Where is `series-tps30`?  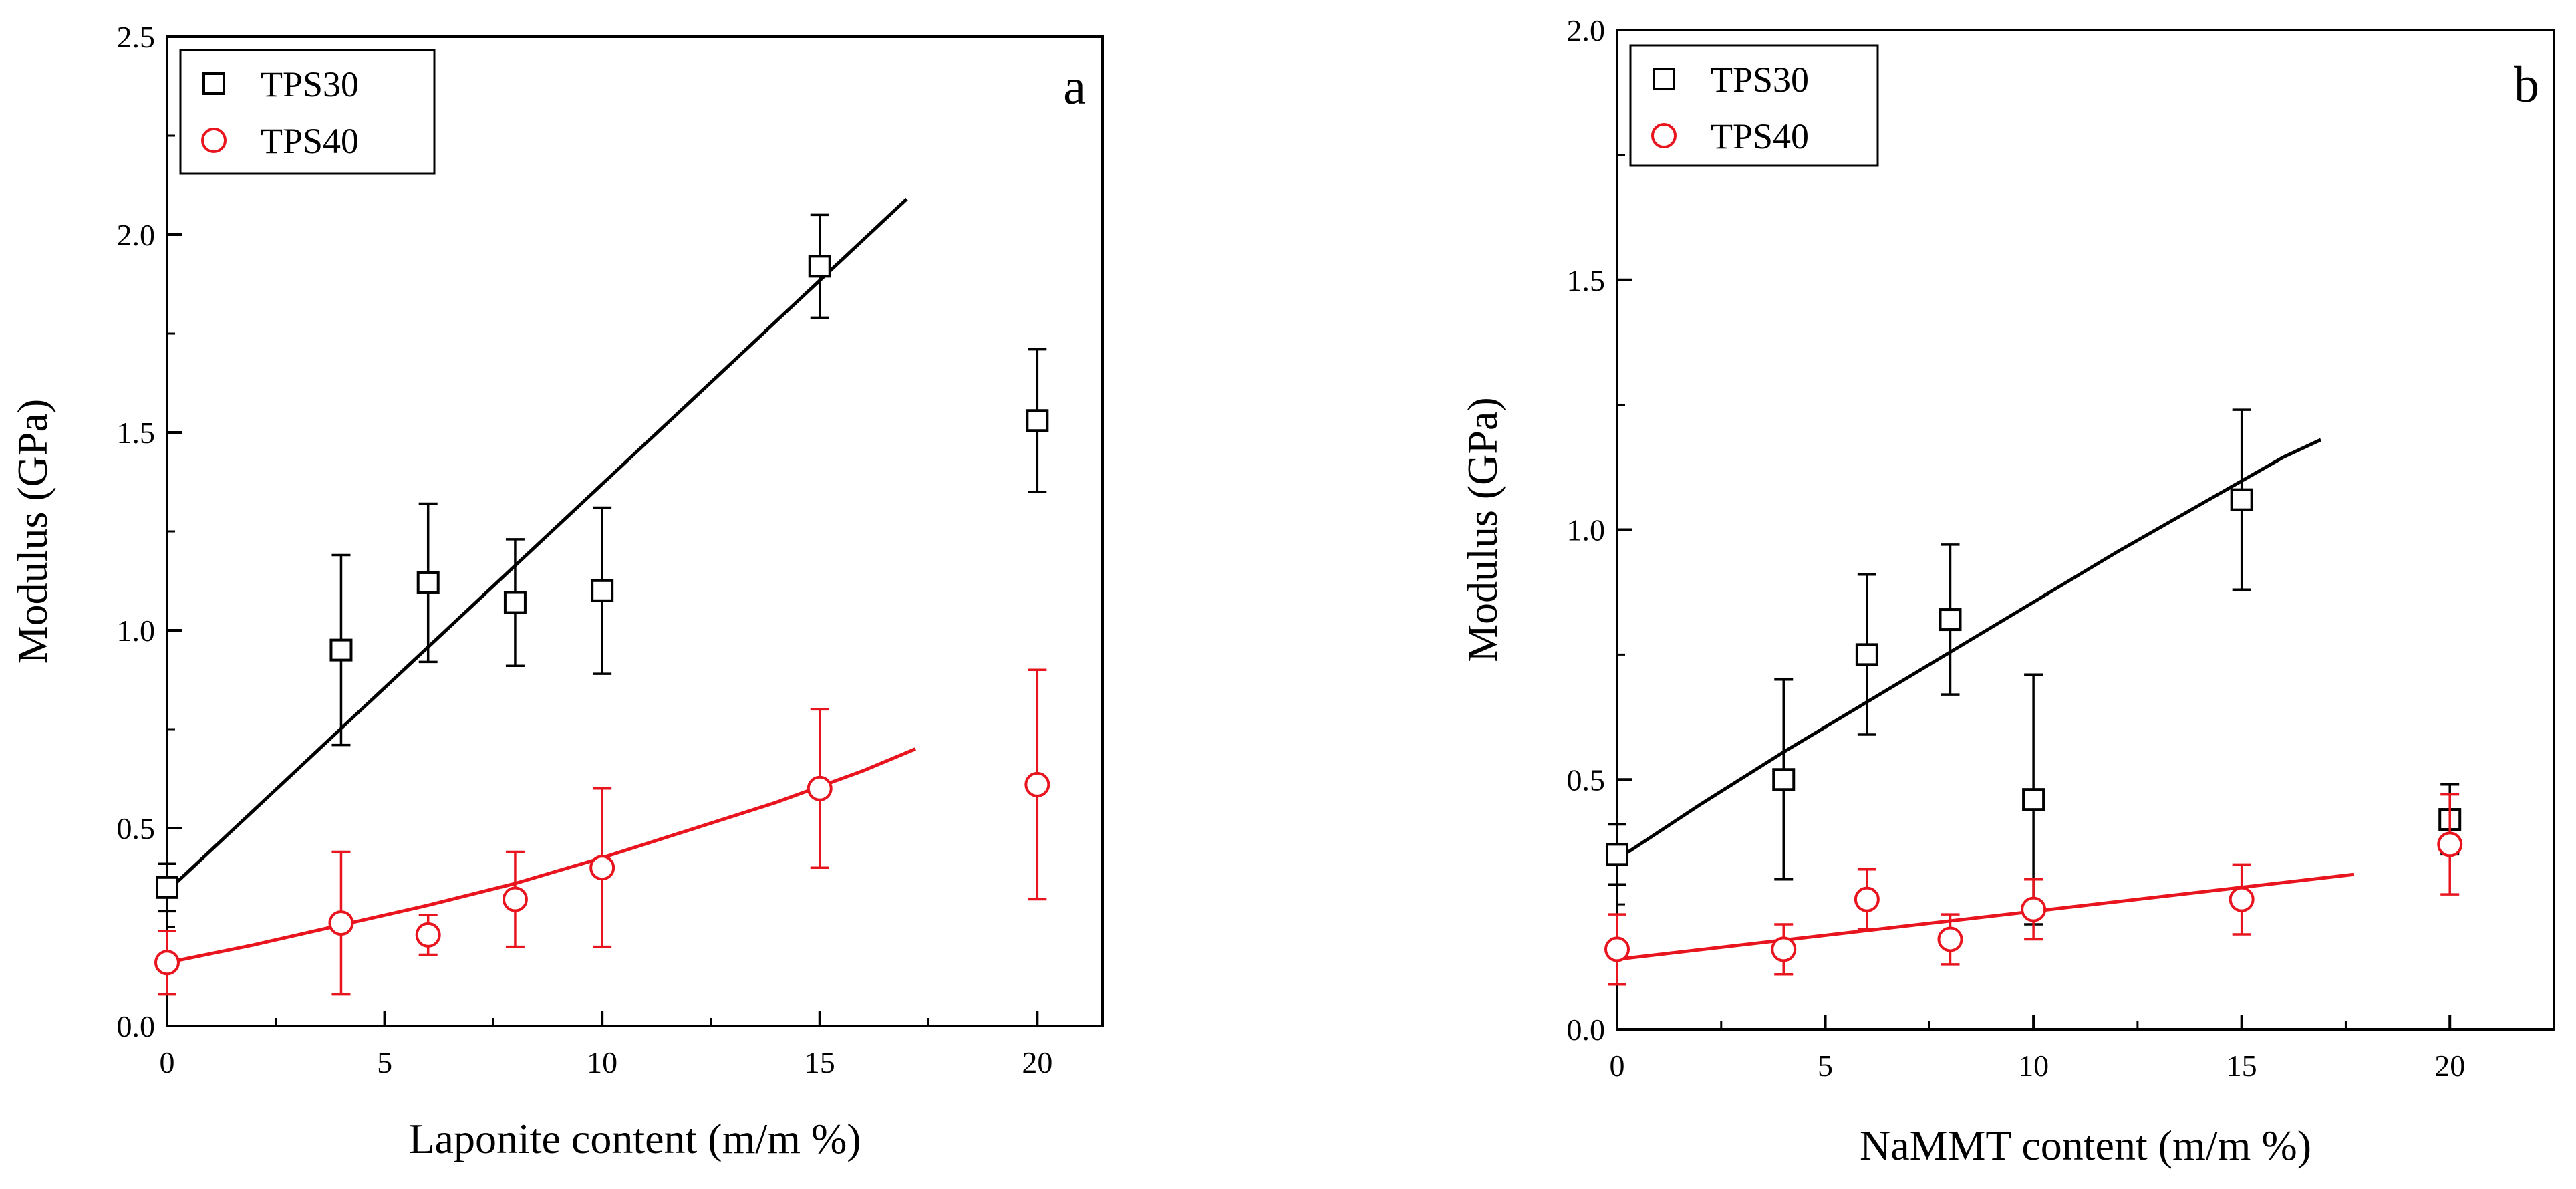 series-tps30 is located at coordinates (2034, 667).